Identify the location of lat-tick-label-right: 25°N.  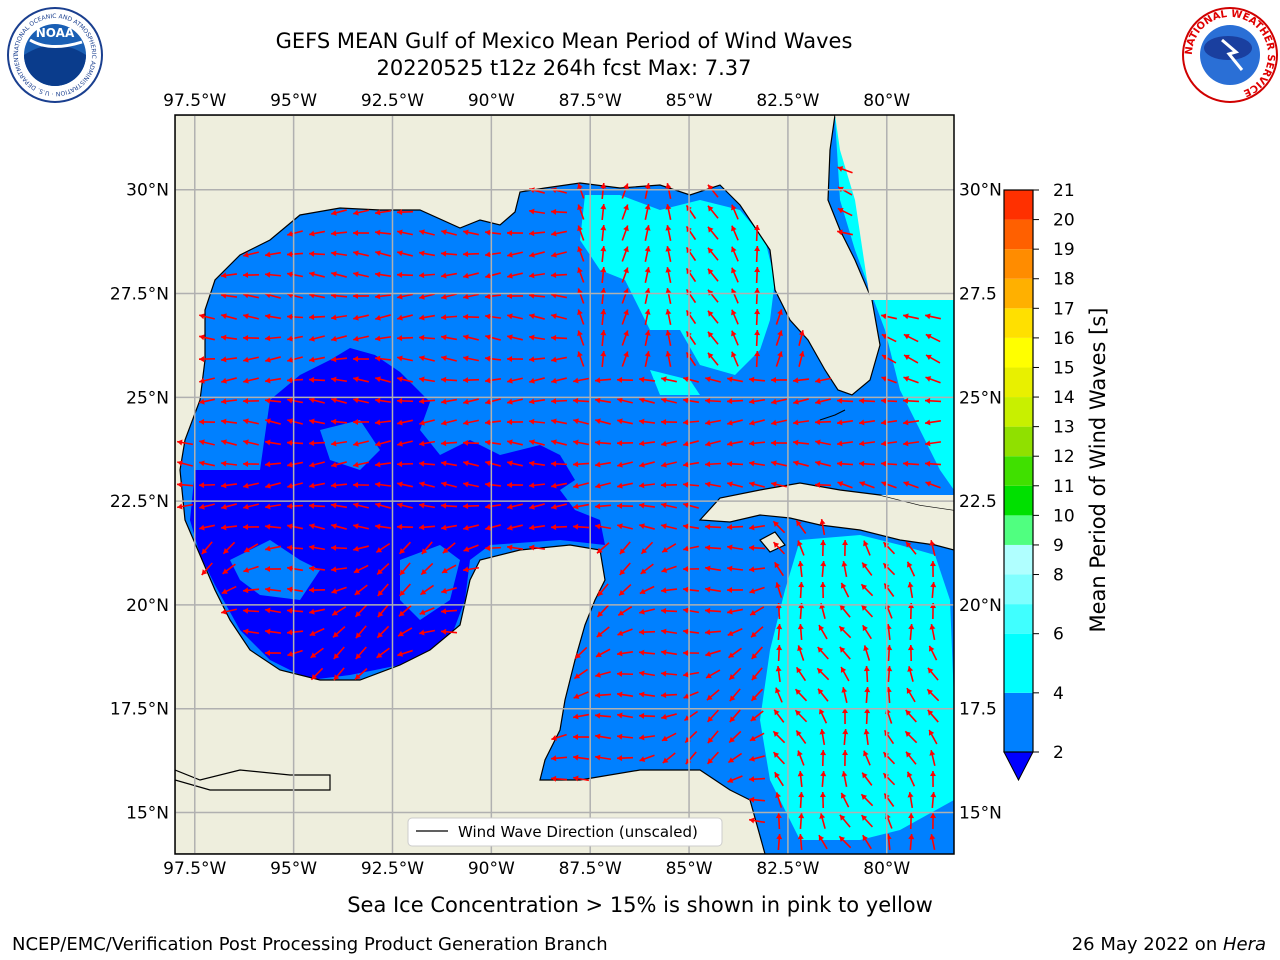
(980, 398).